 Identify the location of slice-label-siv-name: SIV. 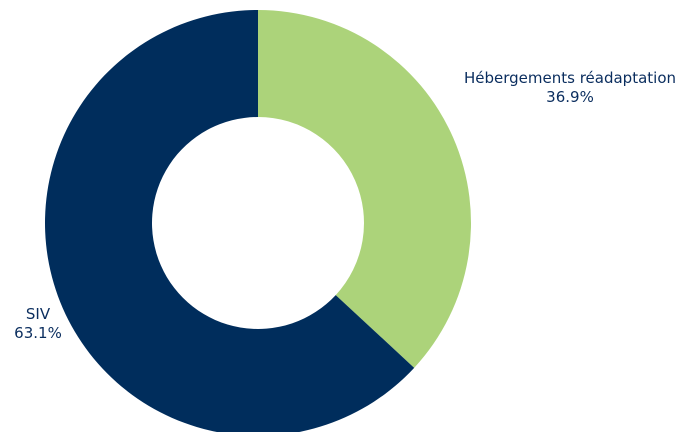
(38, 314).